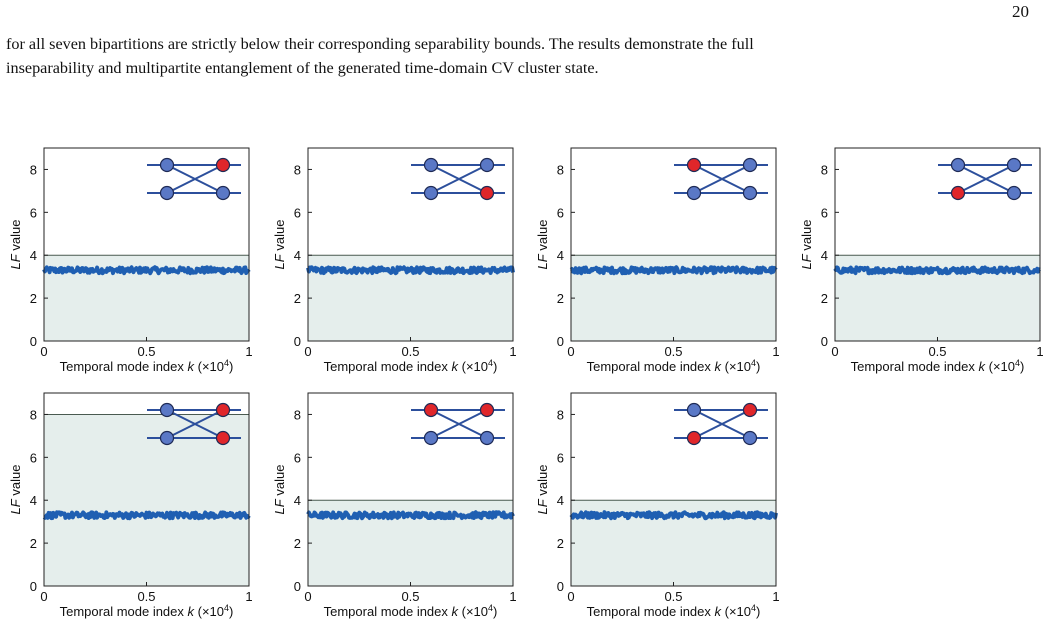 Image resolution: width=1047 pixels, height=637 pixels. I want to click on page-number: 20, so click(1020, 11).